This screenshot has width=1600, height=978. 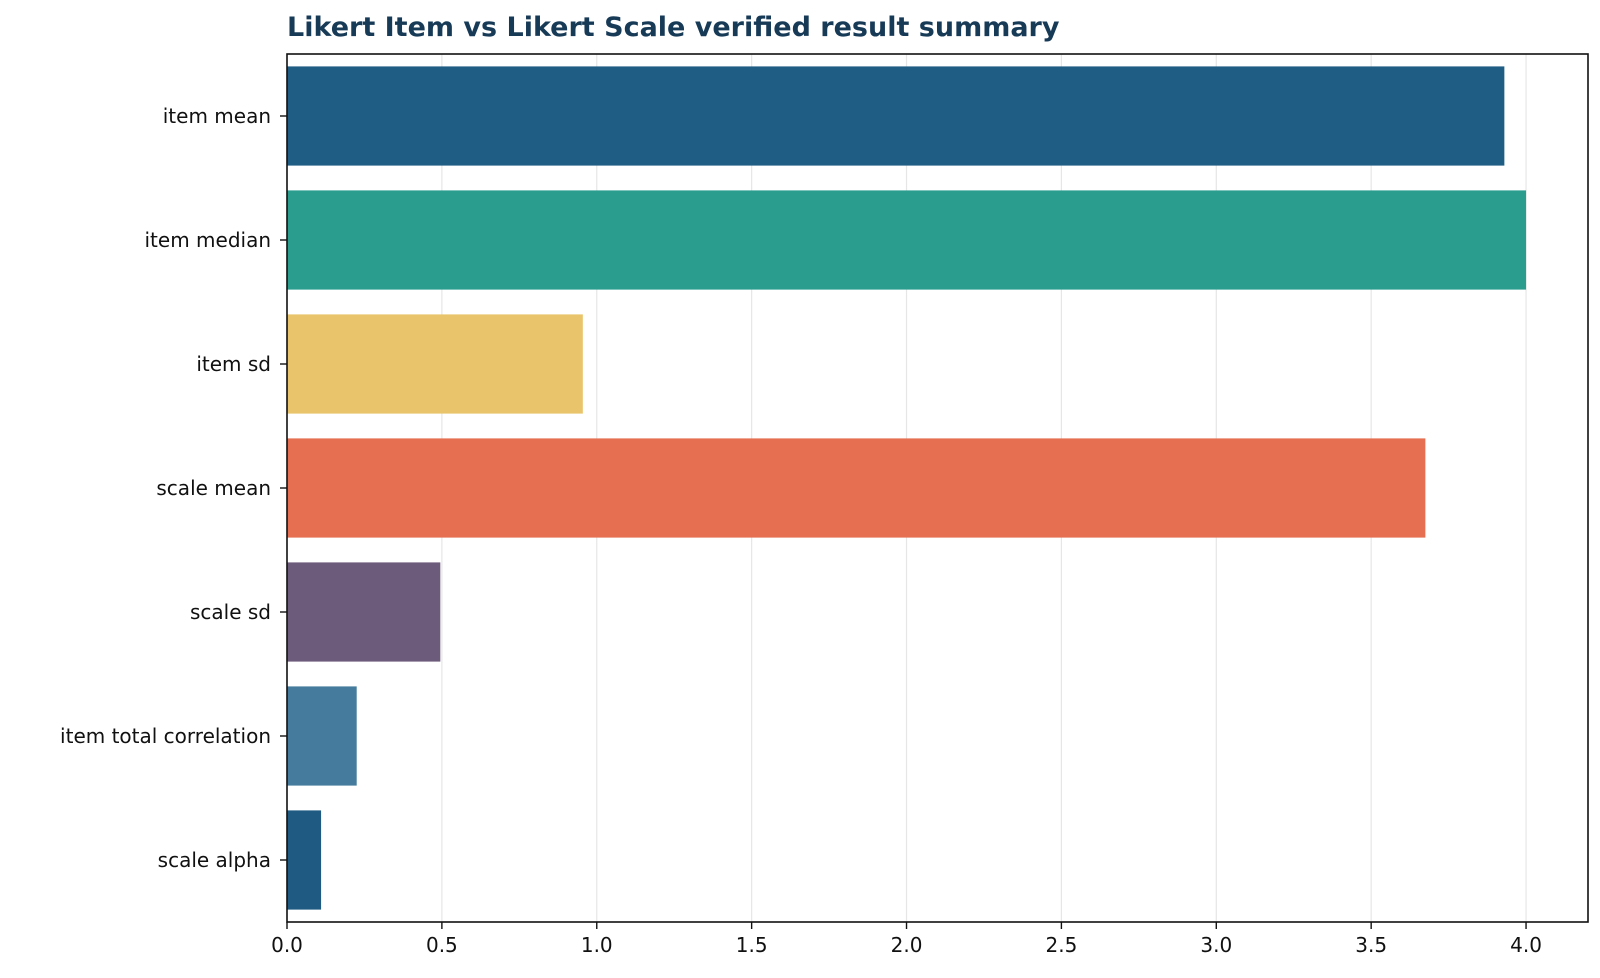 What do you see at coordinates (856, 488) in the screenshot?
I see `bar-scale-mean` at bounding box center [856, 488].